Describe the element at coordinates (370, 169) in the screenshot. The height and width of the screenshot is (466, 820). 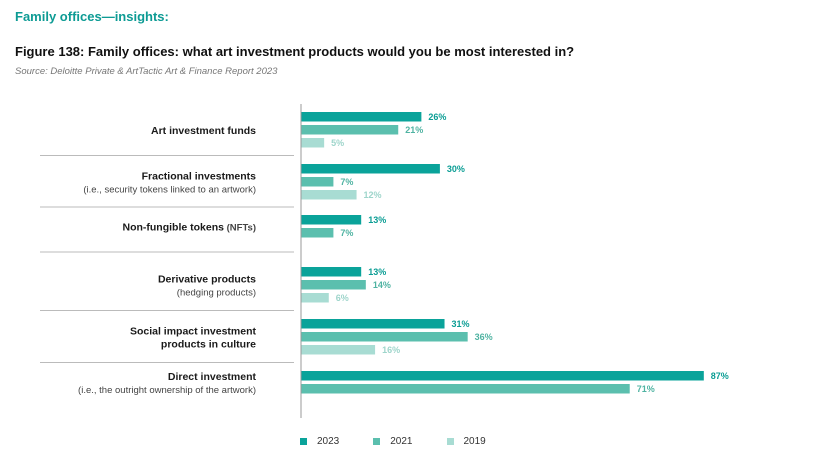
I see `bar-1-2023` at that location.